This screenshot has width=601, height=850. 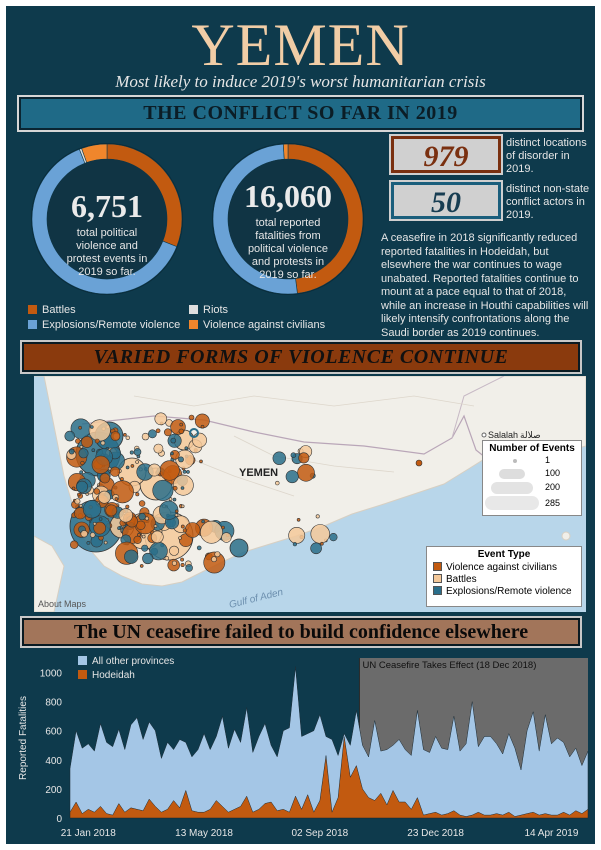 What do you see at coordinates (512, 488) in the screenshot?
I see `size-legend-dot` at bounding box center [512, 488].